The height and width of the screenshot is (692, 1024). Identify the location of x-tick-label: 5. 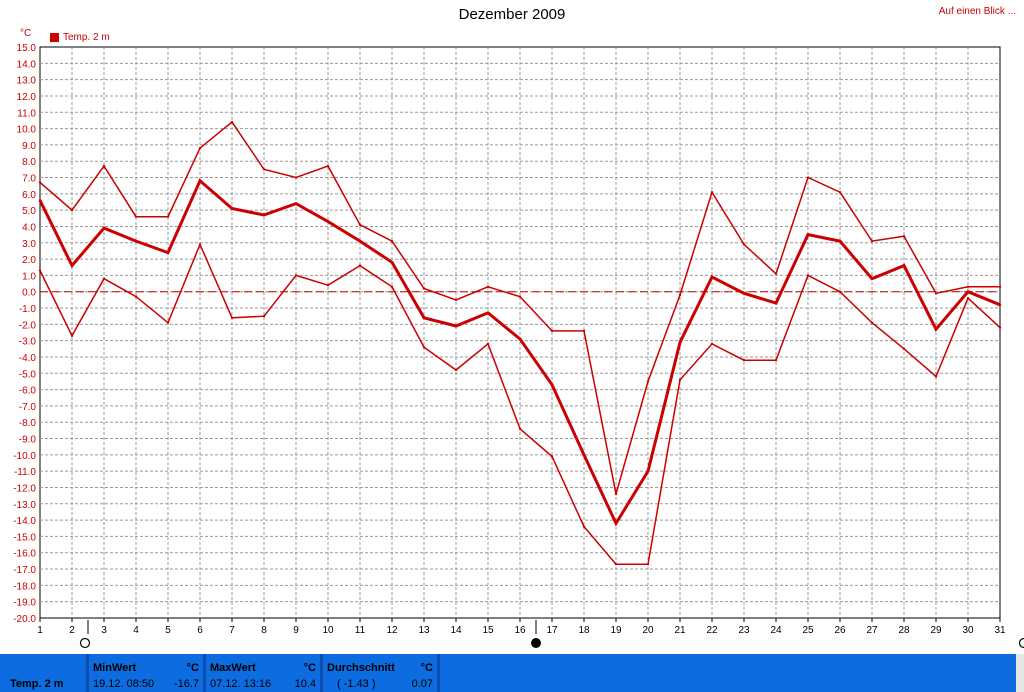
(168, 630).